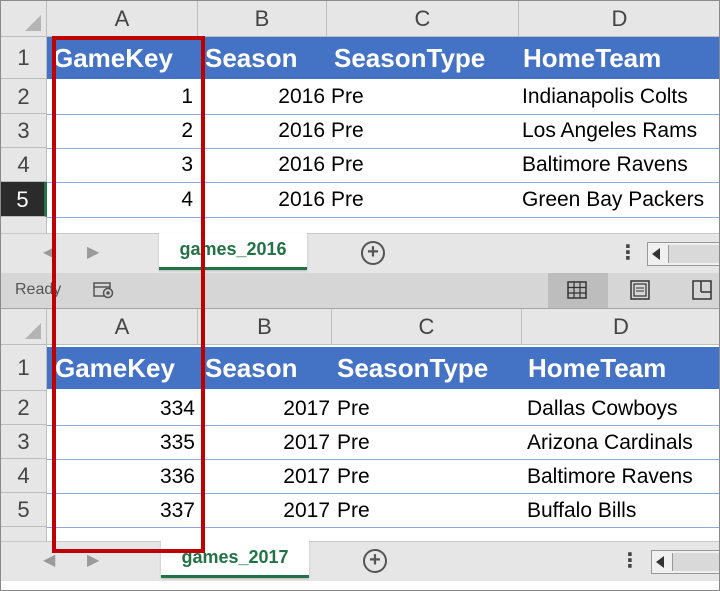 This screenshot has height=591, width=720. I want to click on page-layout-view-button, so click(641, 290).